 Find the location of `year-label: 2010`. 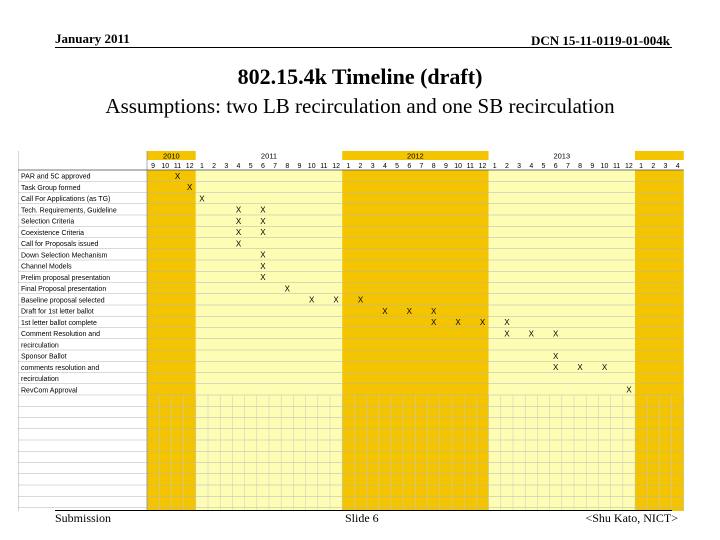

year-label: 2010 is located at coordinates (171, 156).